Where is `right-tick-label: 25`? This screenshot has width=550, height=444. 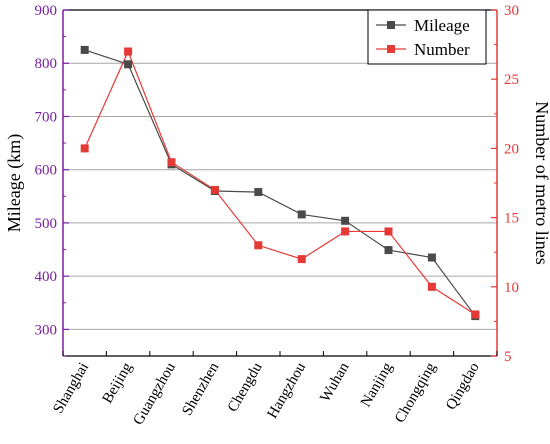
right-tick-label: 25 is located at coordinates (511, 80).